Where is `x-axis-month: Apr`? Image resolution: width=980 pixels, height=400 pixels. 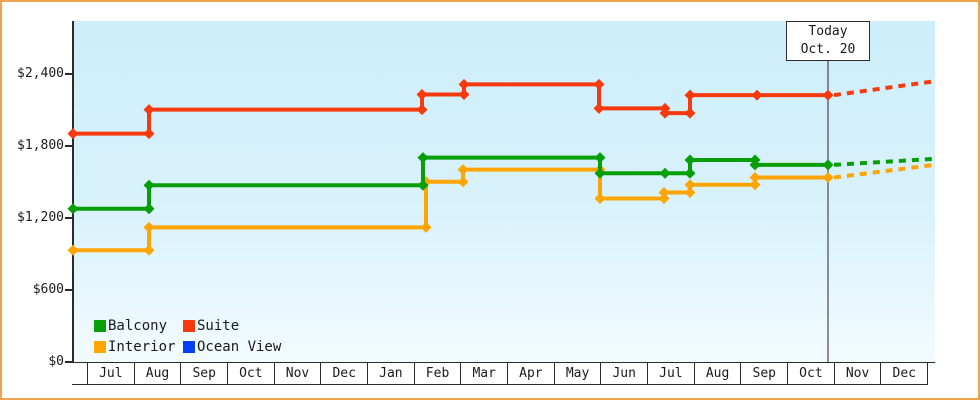
x-axis-month: Apr is located at coordinates (531, 373).